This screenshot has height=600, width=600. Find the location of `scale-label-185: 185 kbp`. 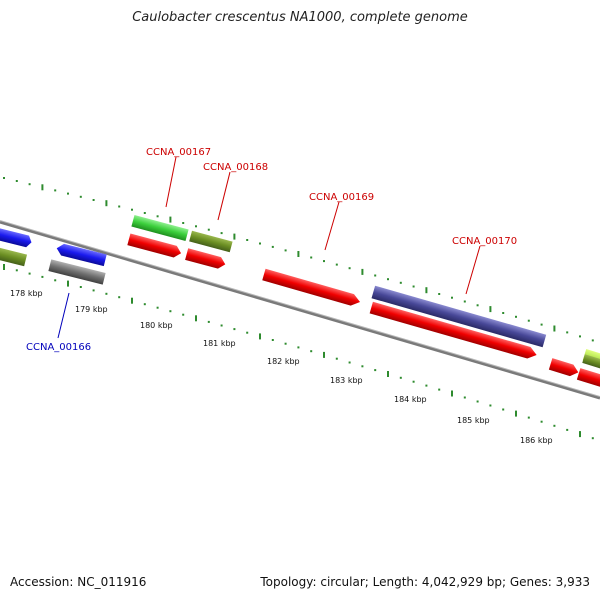

scale-label-185: 185 kbp is located at coordinates (473, 420).